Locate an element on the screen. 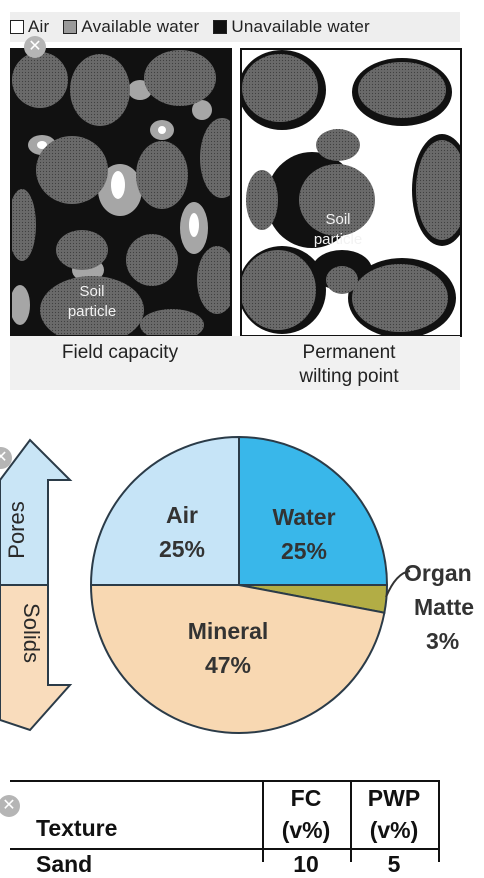 Image resolution: width=484 pixels, height=878 pixels. header-fc-line1: FC is located at coordinates (306, 798).